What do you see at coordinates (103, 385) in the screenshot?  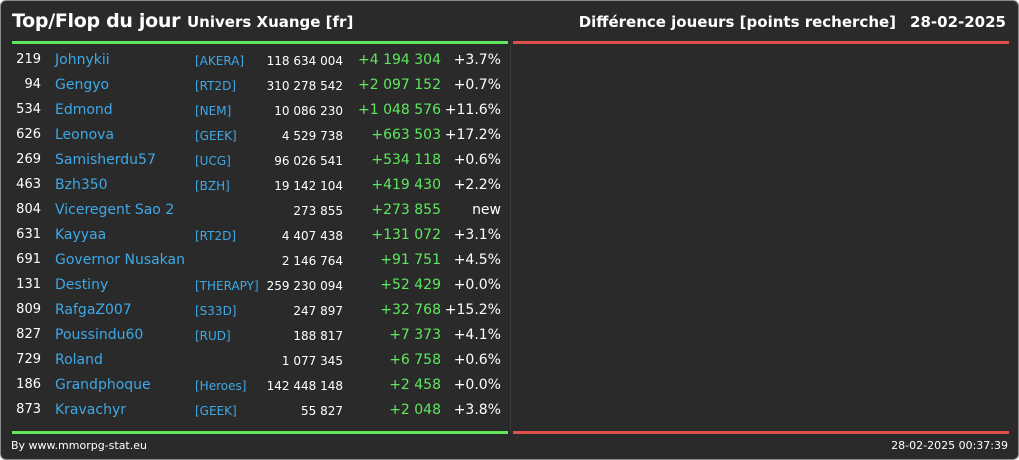 I see `player-name-link: Grandphoque` at bounding box center [103, 385].